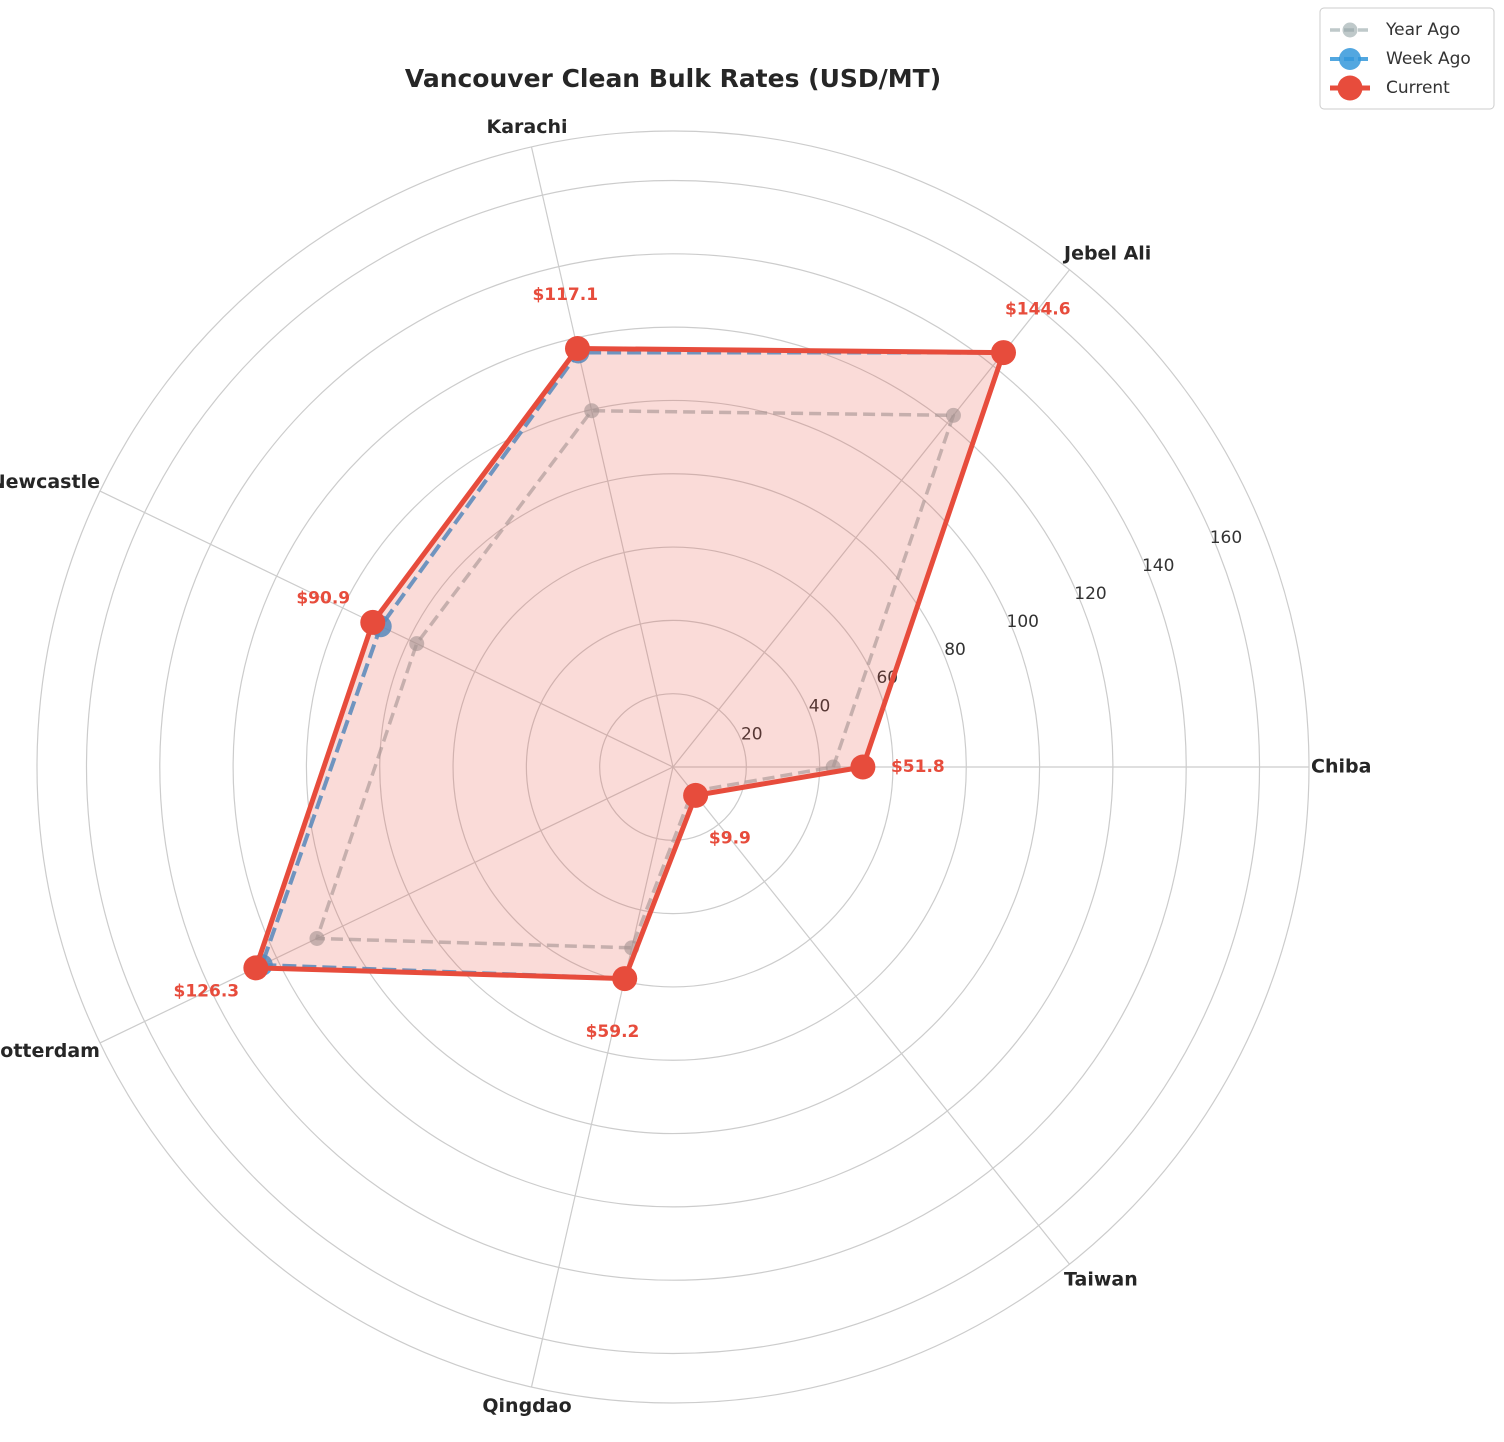 Image resolution: width=1504 pixels, height=1442 pixels. Describe the element at coordinates (527, 127) in the screenshot. I see `category-label: Karachi` at that location.